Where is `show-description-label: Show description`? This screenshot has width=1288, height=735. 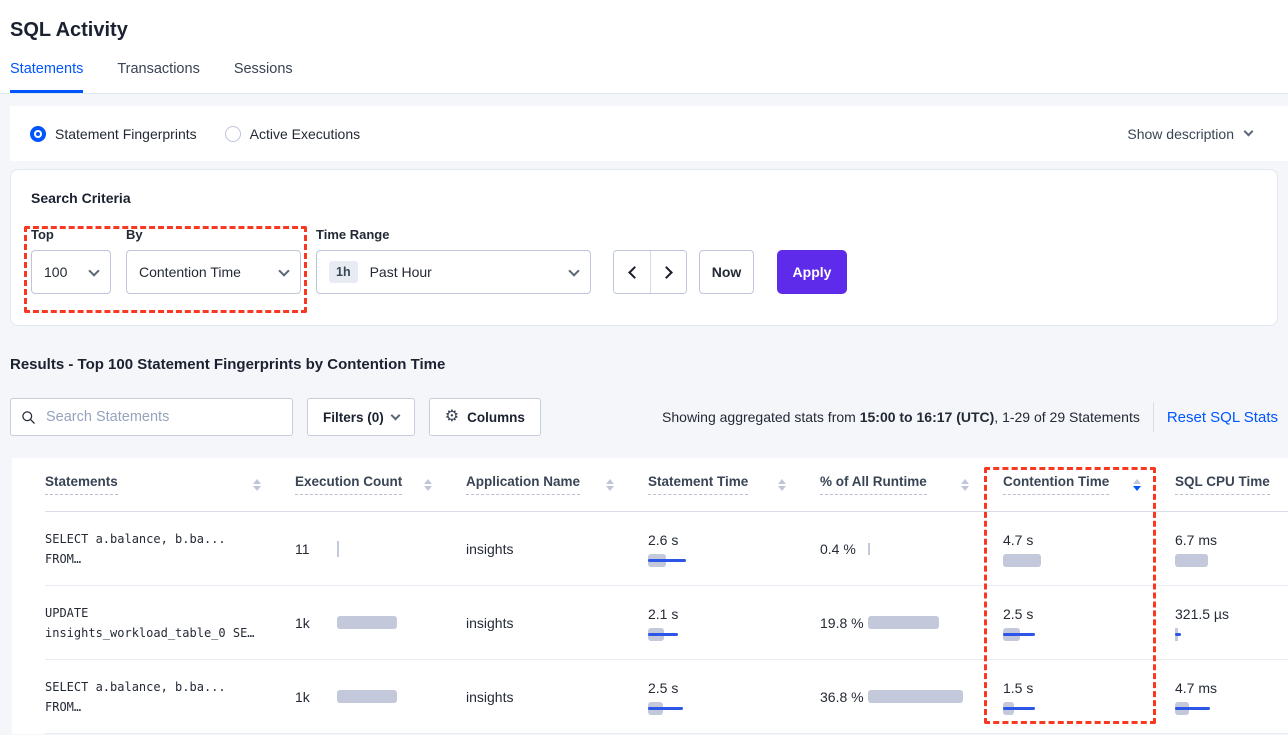
show-description-label: Show description is located at coordinates (1180, 133).